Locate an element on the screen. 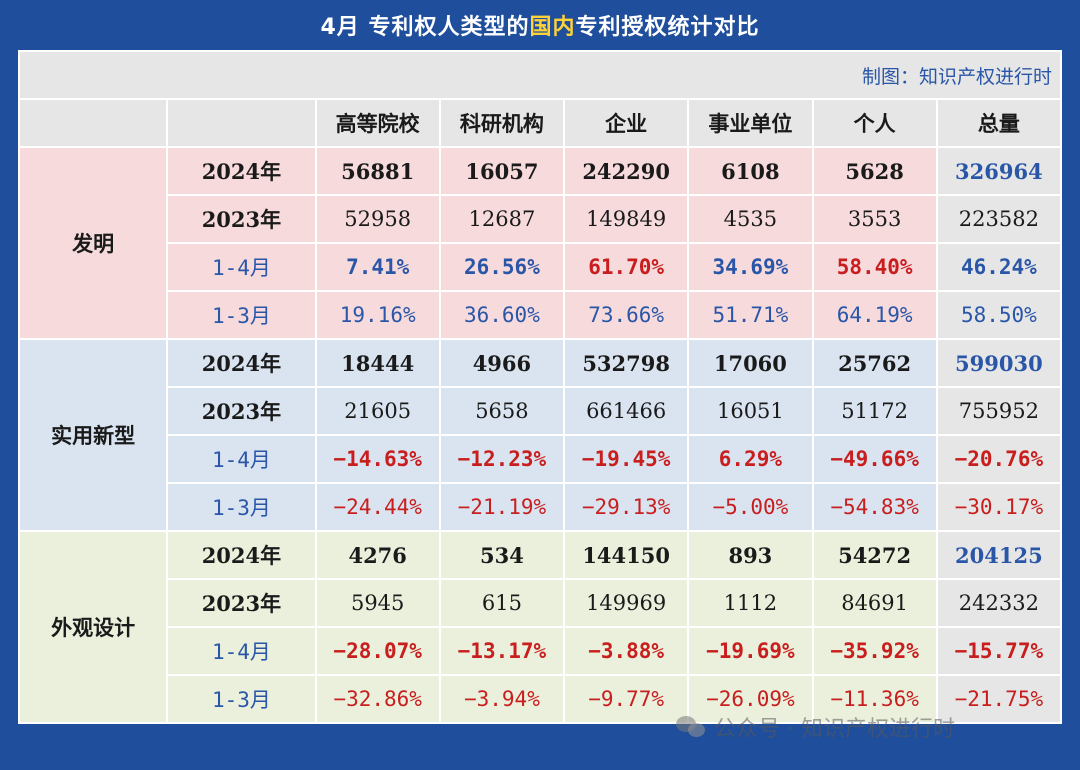  col-header-total: 总量 is located at coordinates (998, 123).